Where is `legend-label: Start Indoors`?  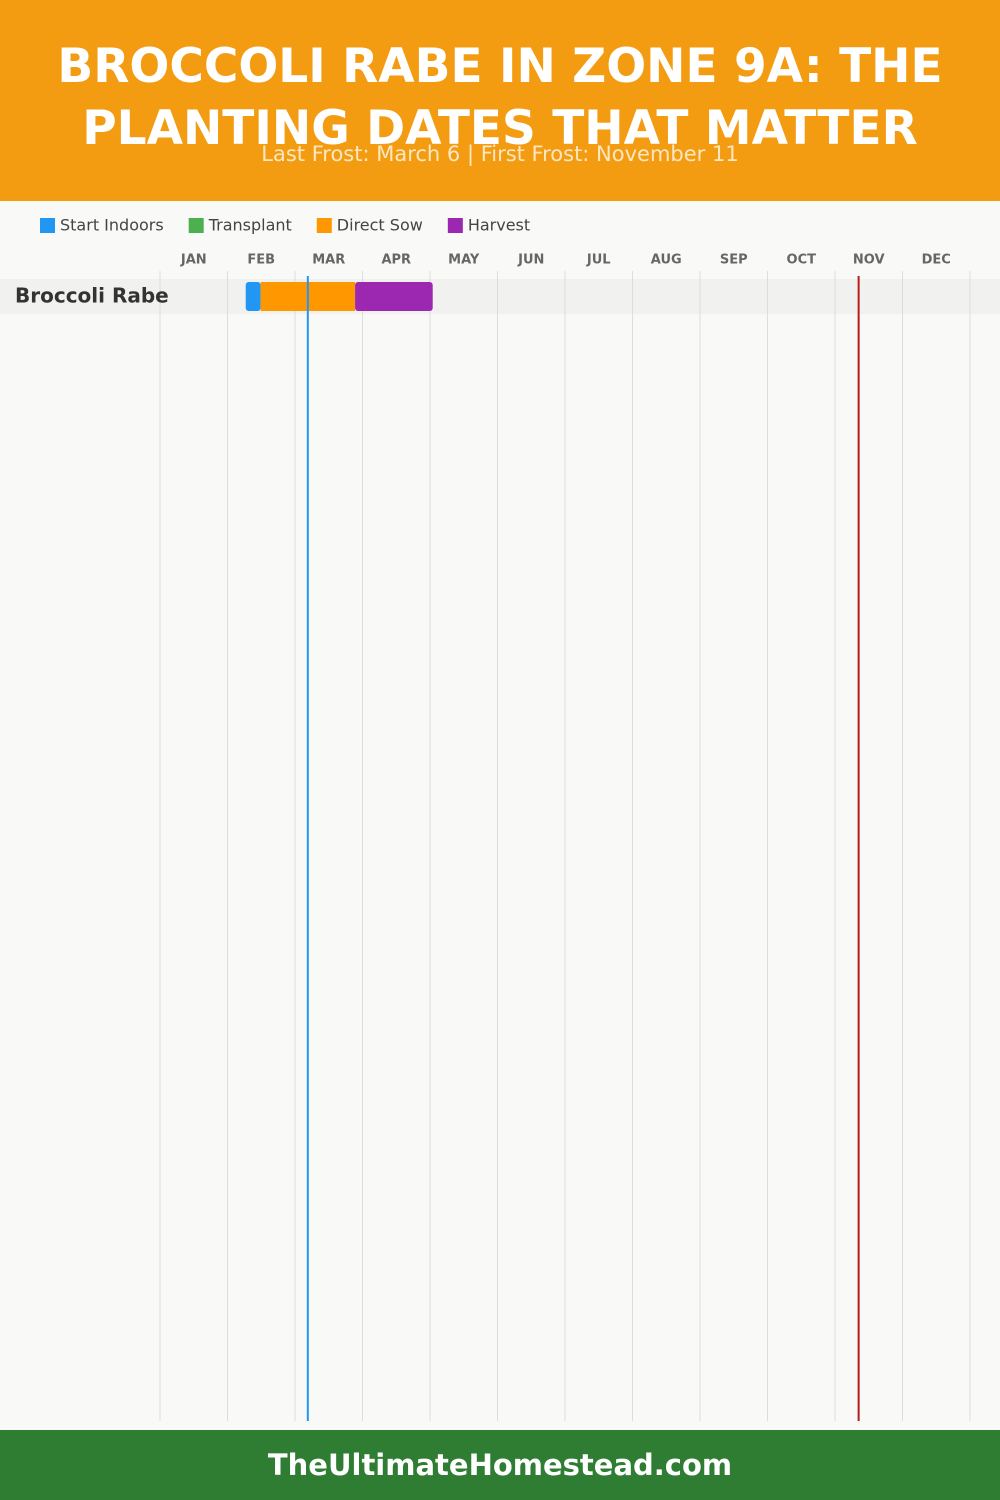
legend-label: Start Indoors is located at coordinates (112, 225).